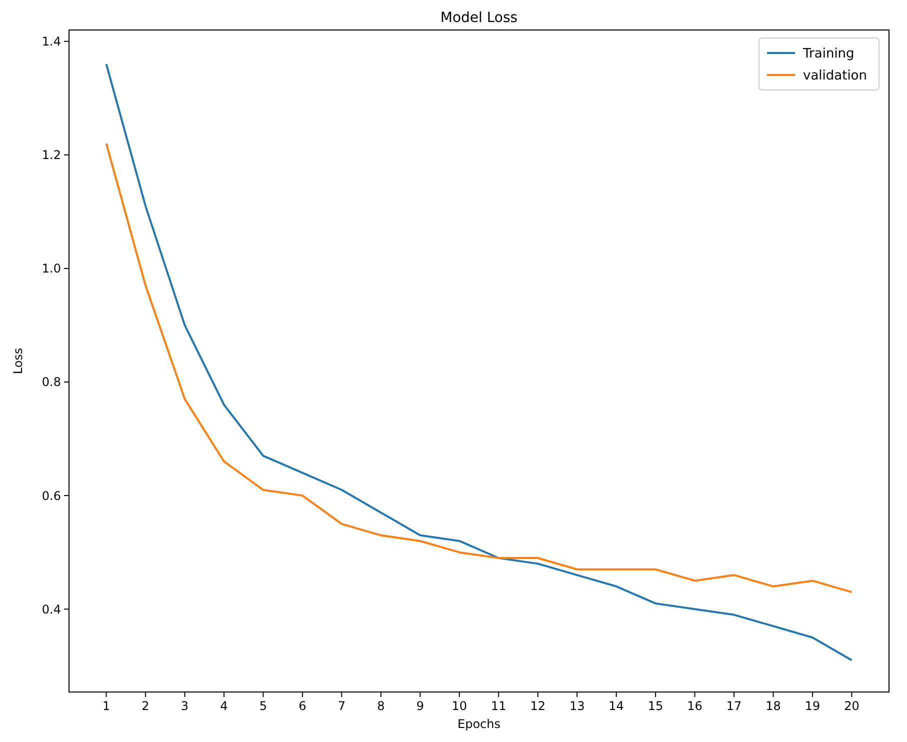  What do you see at coordinates (51, 269) in the screenshot?
I see `y-tick-label: 1.0` at bounding box center [51, 269].